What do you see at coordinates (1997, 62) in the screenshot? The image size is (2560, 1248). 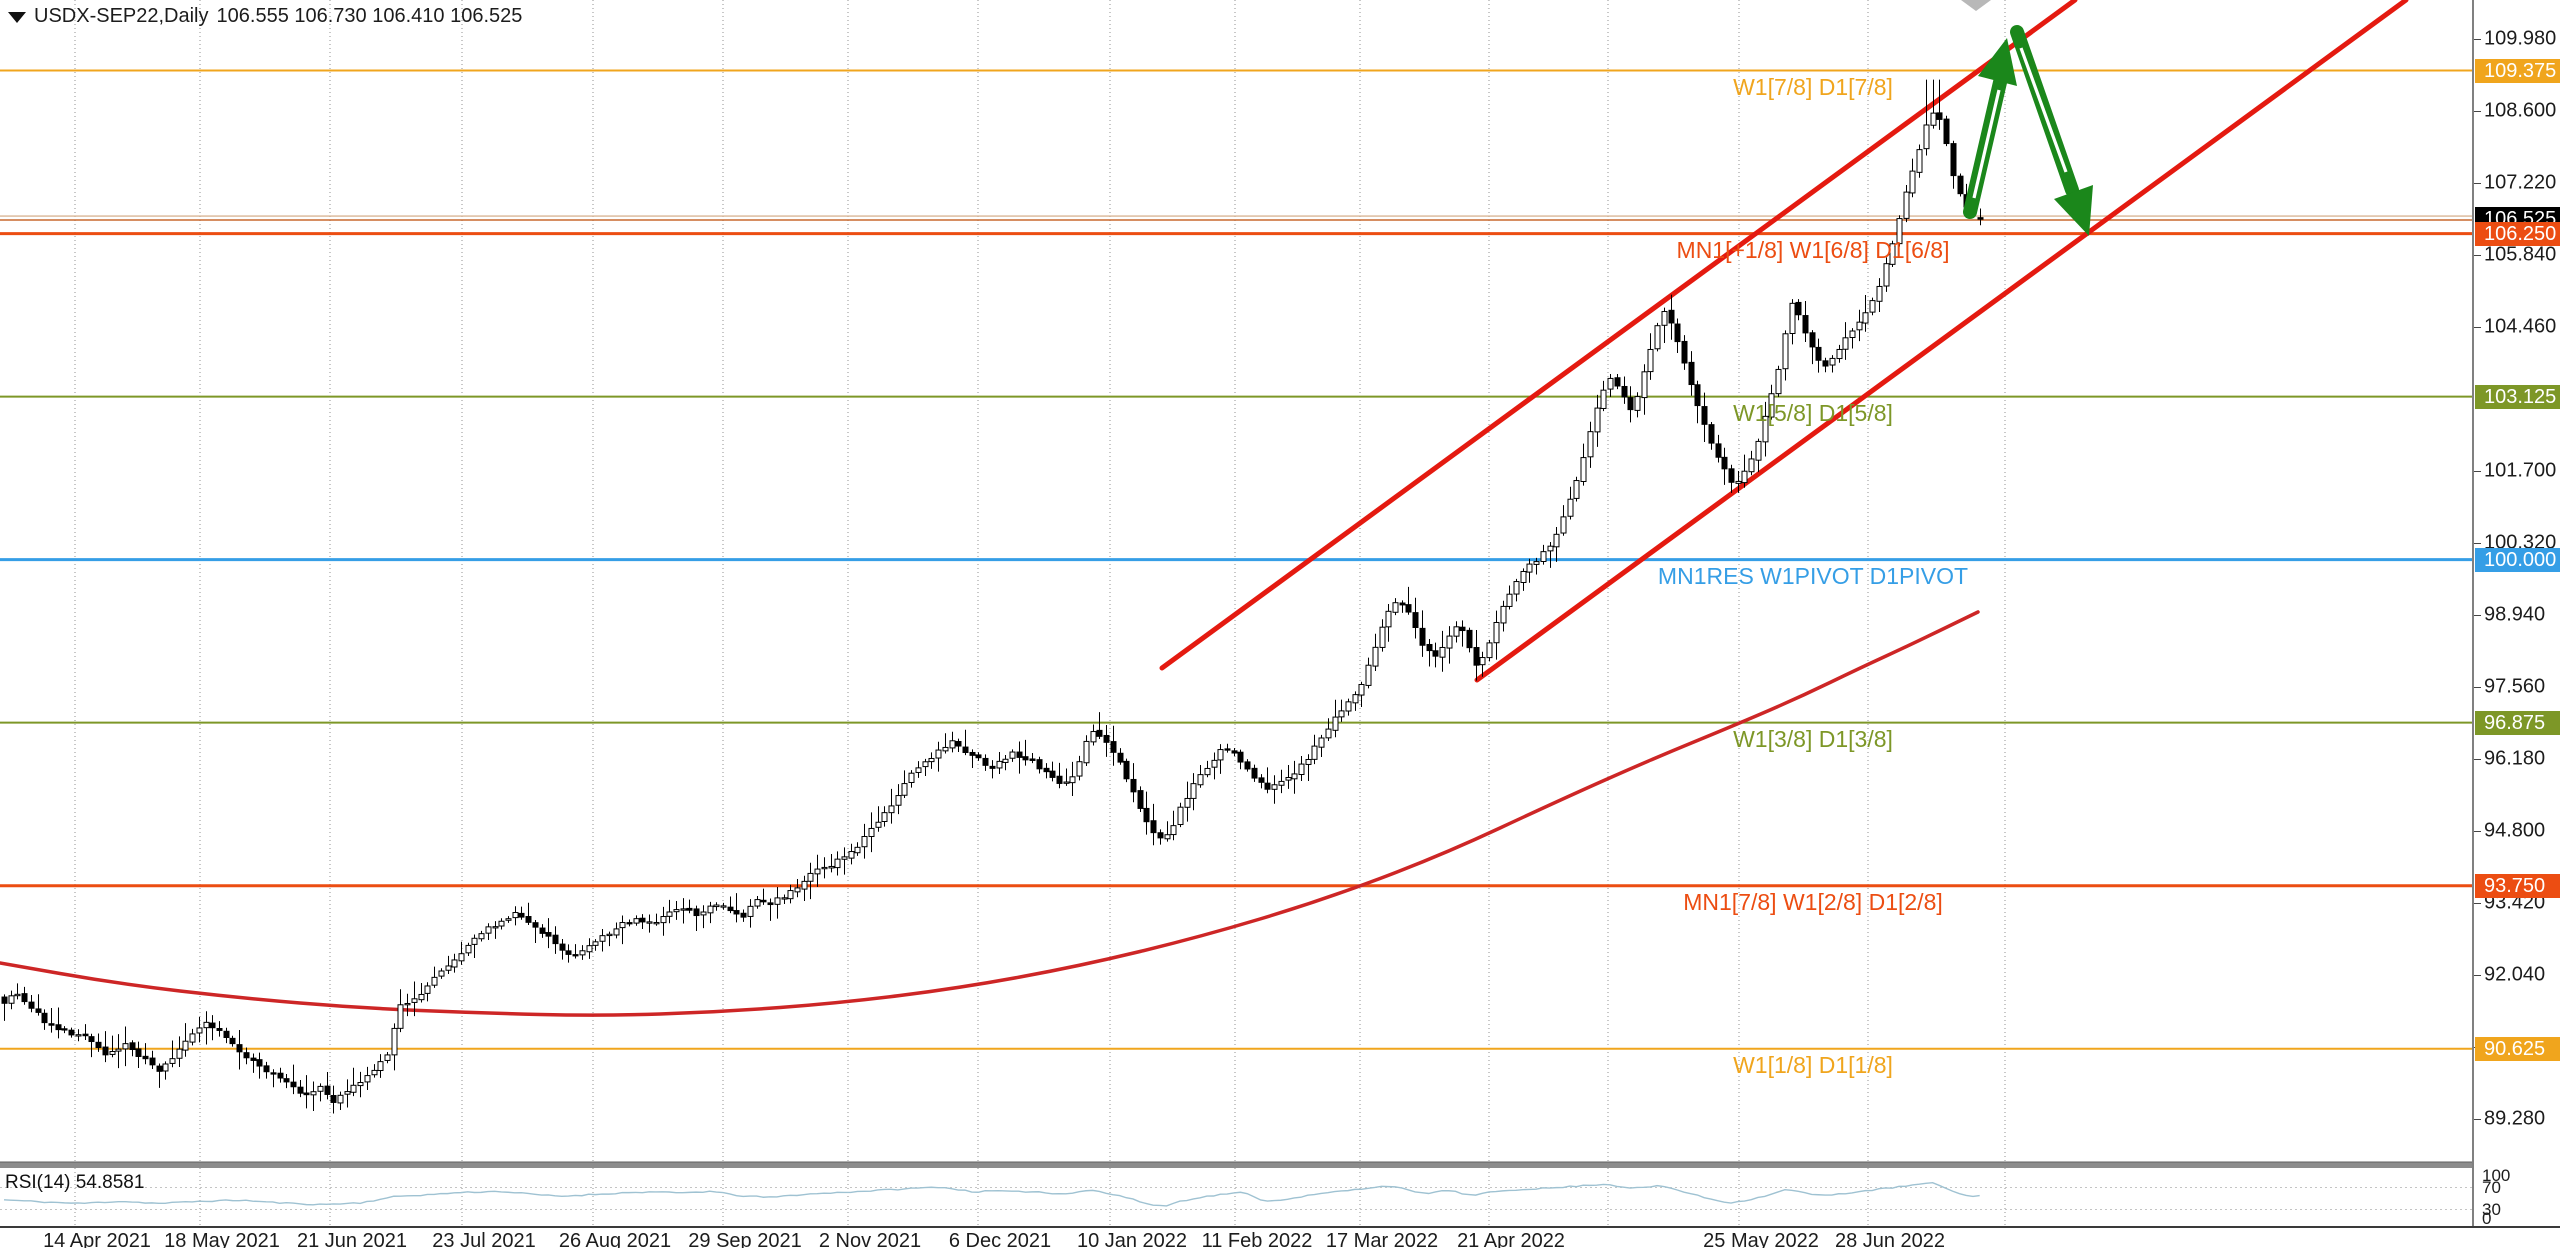 I see `up-arrow-head` at bounding box center [1997, 62].